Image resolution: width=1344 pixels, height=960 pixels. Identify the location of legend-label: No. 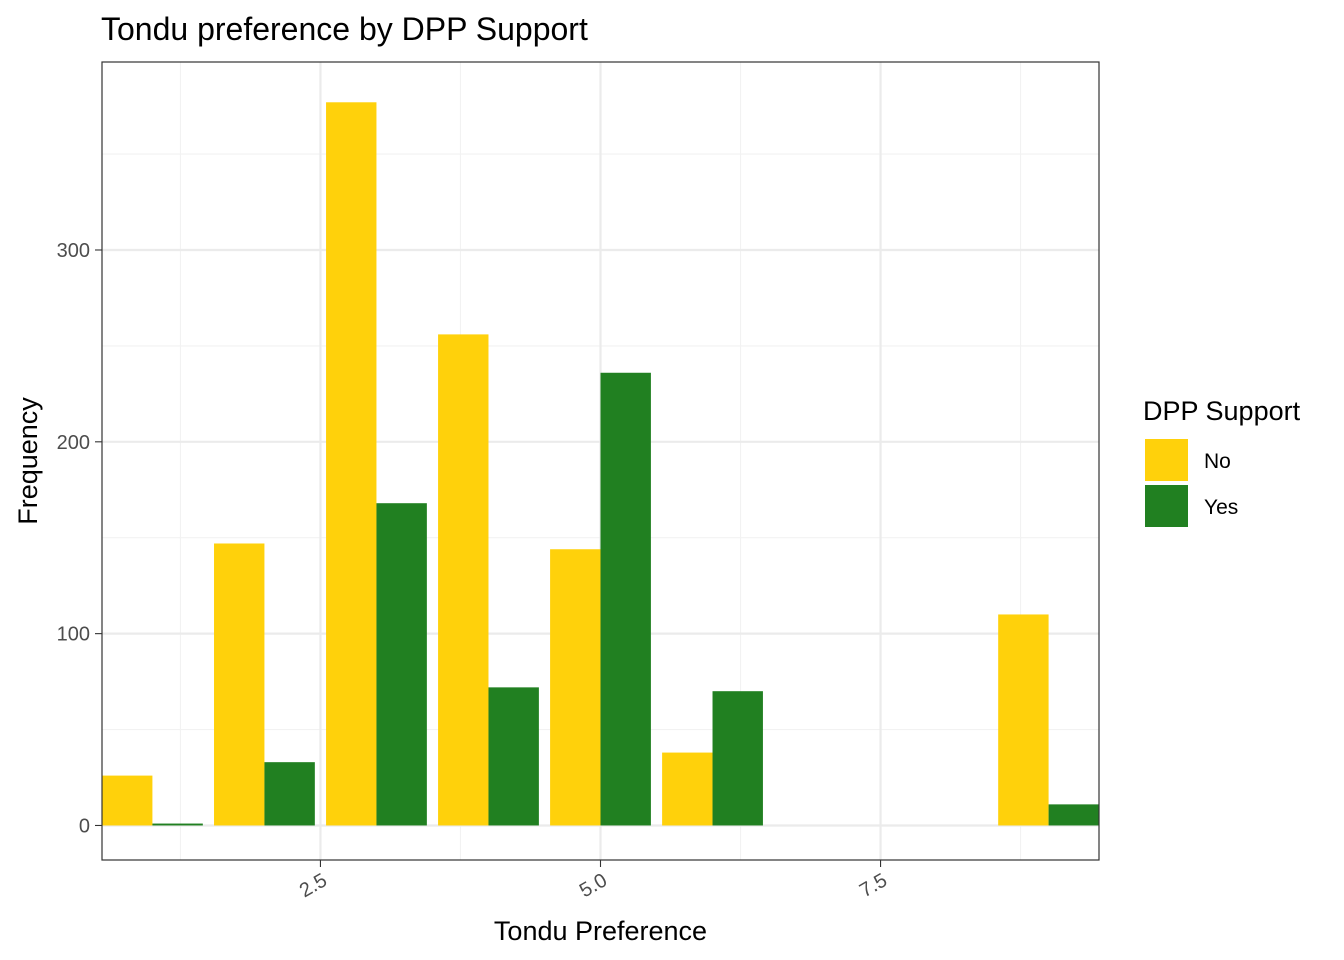
(1217, 461).